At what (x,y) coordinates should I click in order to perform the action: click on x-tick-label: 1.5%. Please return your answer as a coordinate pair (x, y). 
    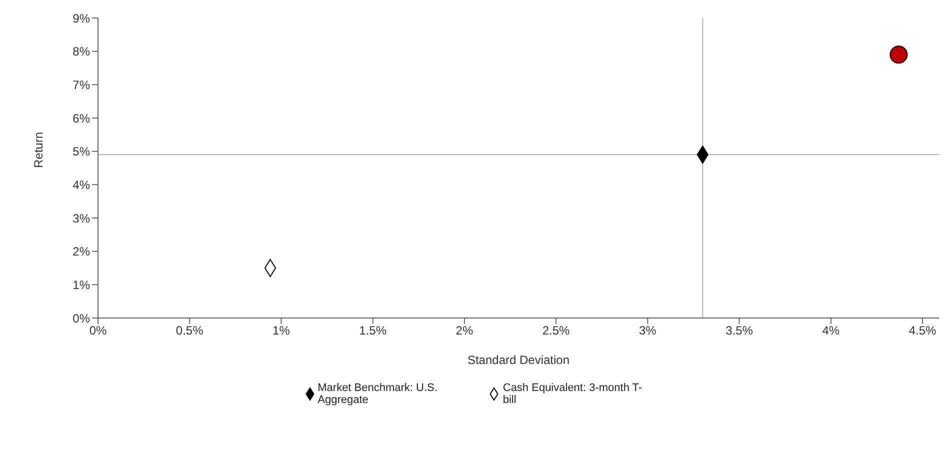
    Looking at the image, I should click on (373, 331).